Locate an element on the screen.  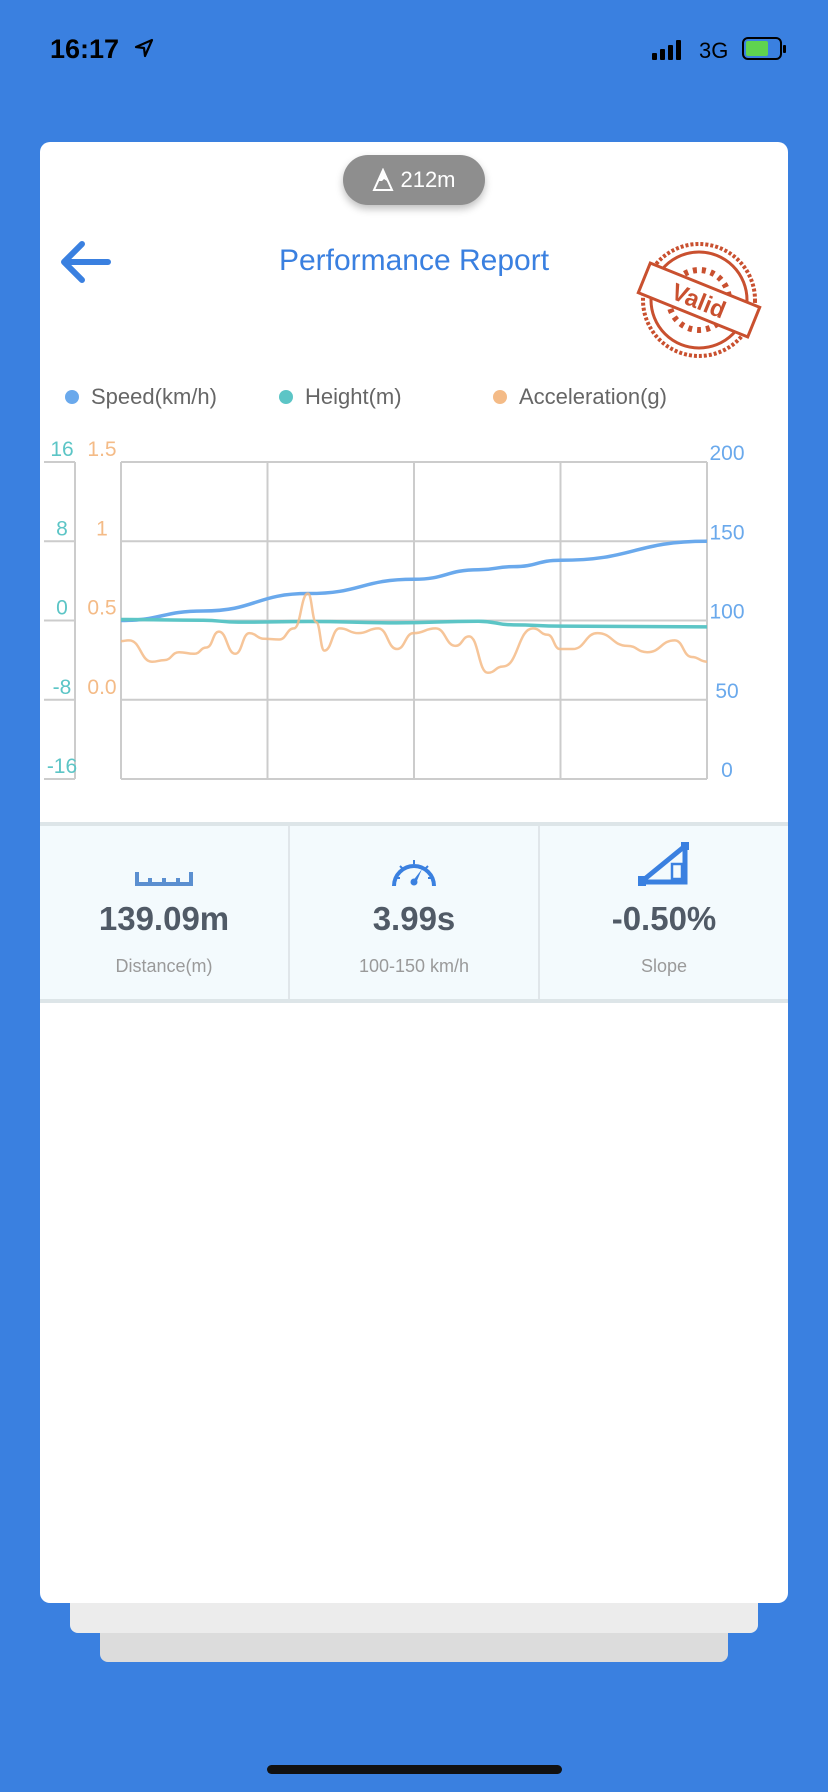
height-tick-label: -16 is located at coordinates (62, 766).